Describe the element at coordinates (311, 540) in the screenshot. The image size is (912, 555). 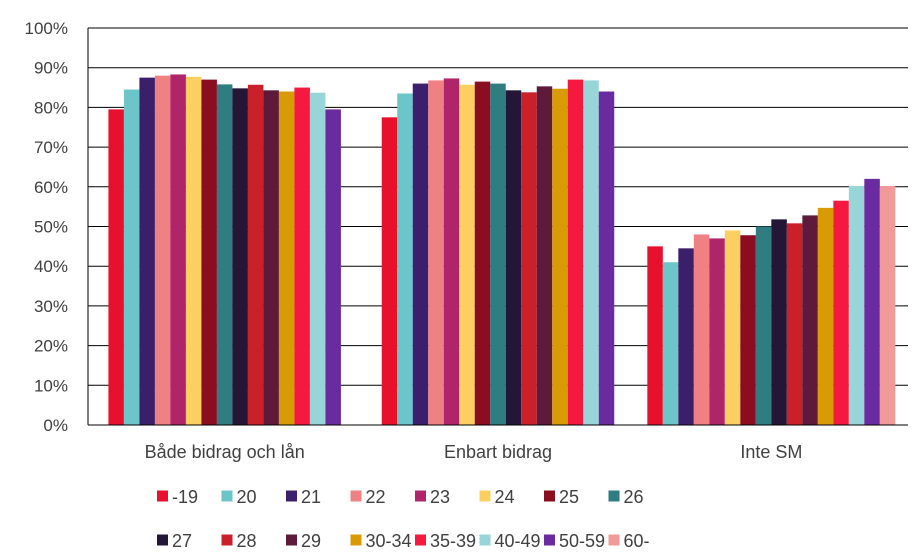
I see `legend-label: 29` at that location.